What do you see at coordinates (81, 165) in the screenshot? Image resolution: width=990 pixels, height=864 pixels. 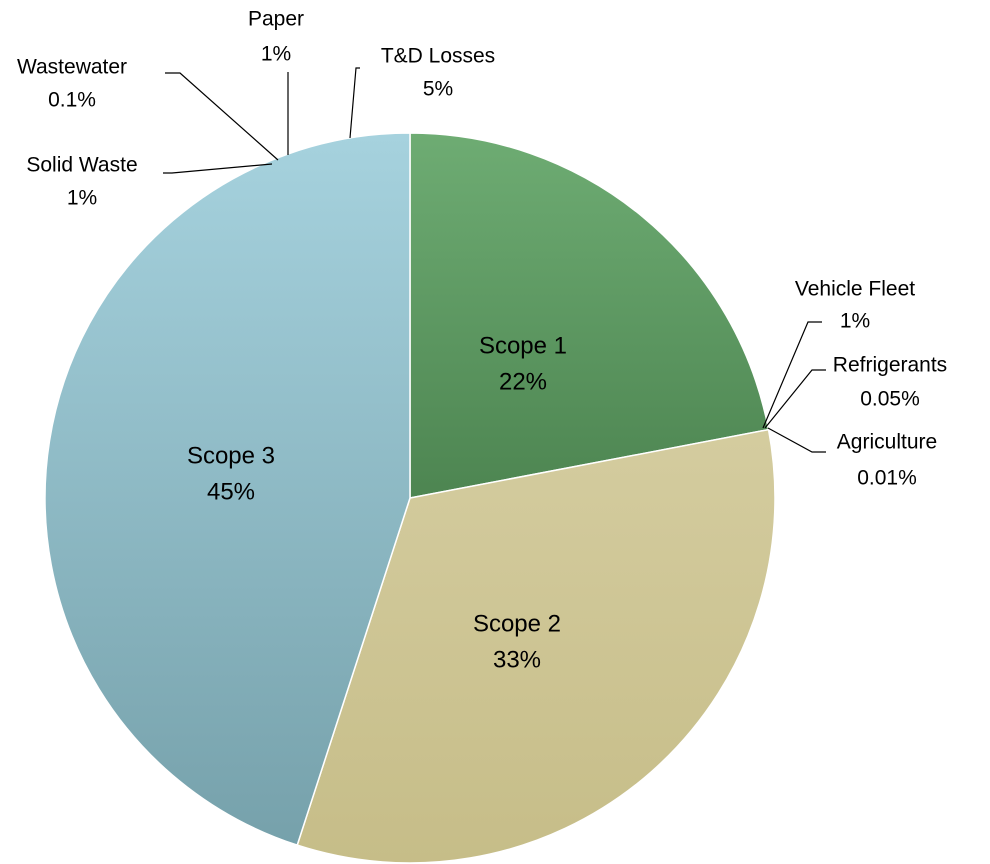 I see `annotation-label: Solid Waste` at bounding box center [81, 165].